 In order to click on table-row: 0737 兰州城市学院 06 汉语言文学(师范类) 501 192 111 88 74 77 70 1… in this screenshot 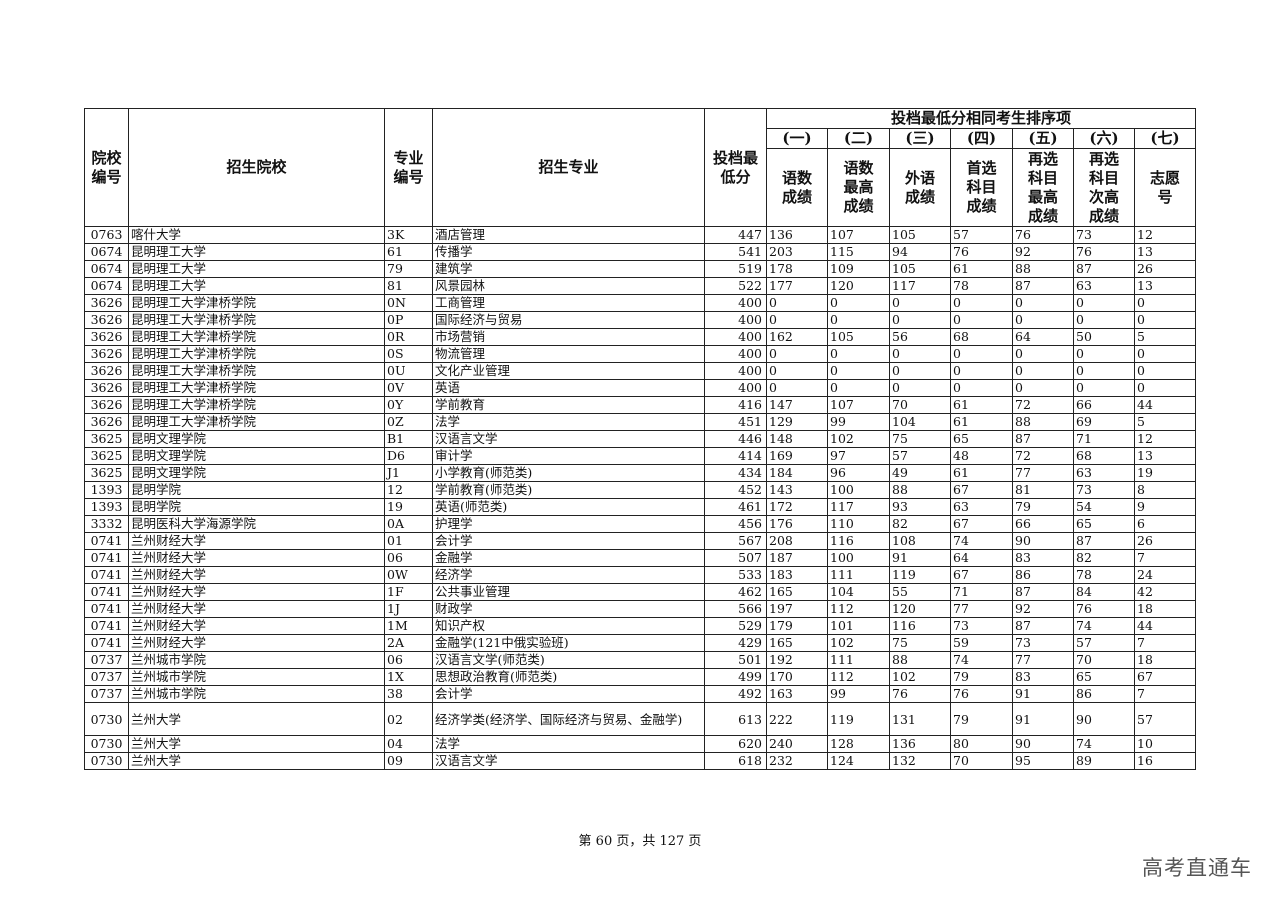, I will do `click(640, 660)`.